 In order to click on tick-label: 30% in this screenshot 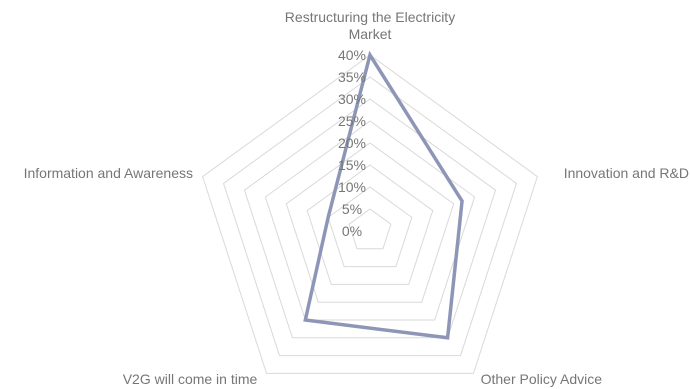, I will do `click(352, 99)`.